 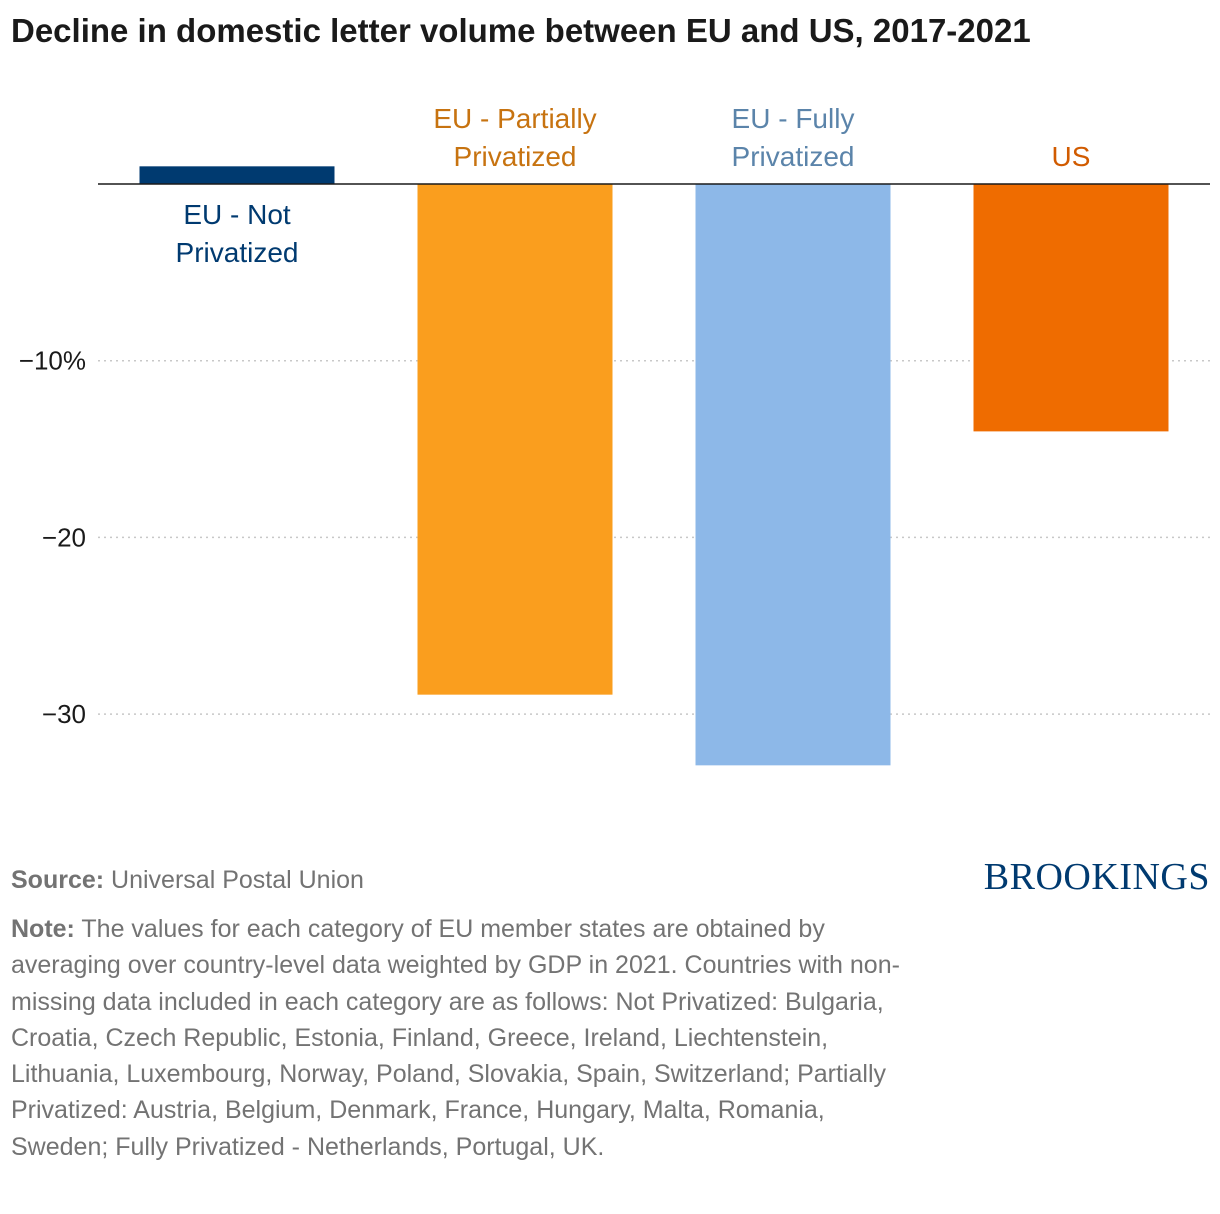 What do you see at coordinates (58, 880) in the screenshot?
I see `source-label: Source:` at bounding box center [58, 880].